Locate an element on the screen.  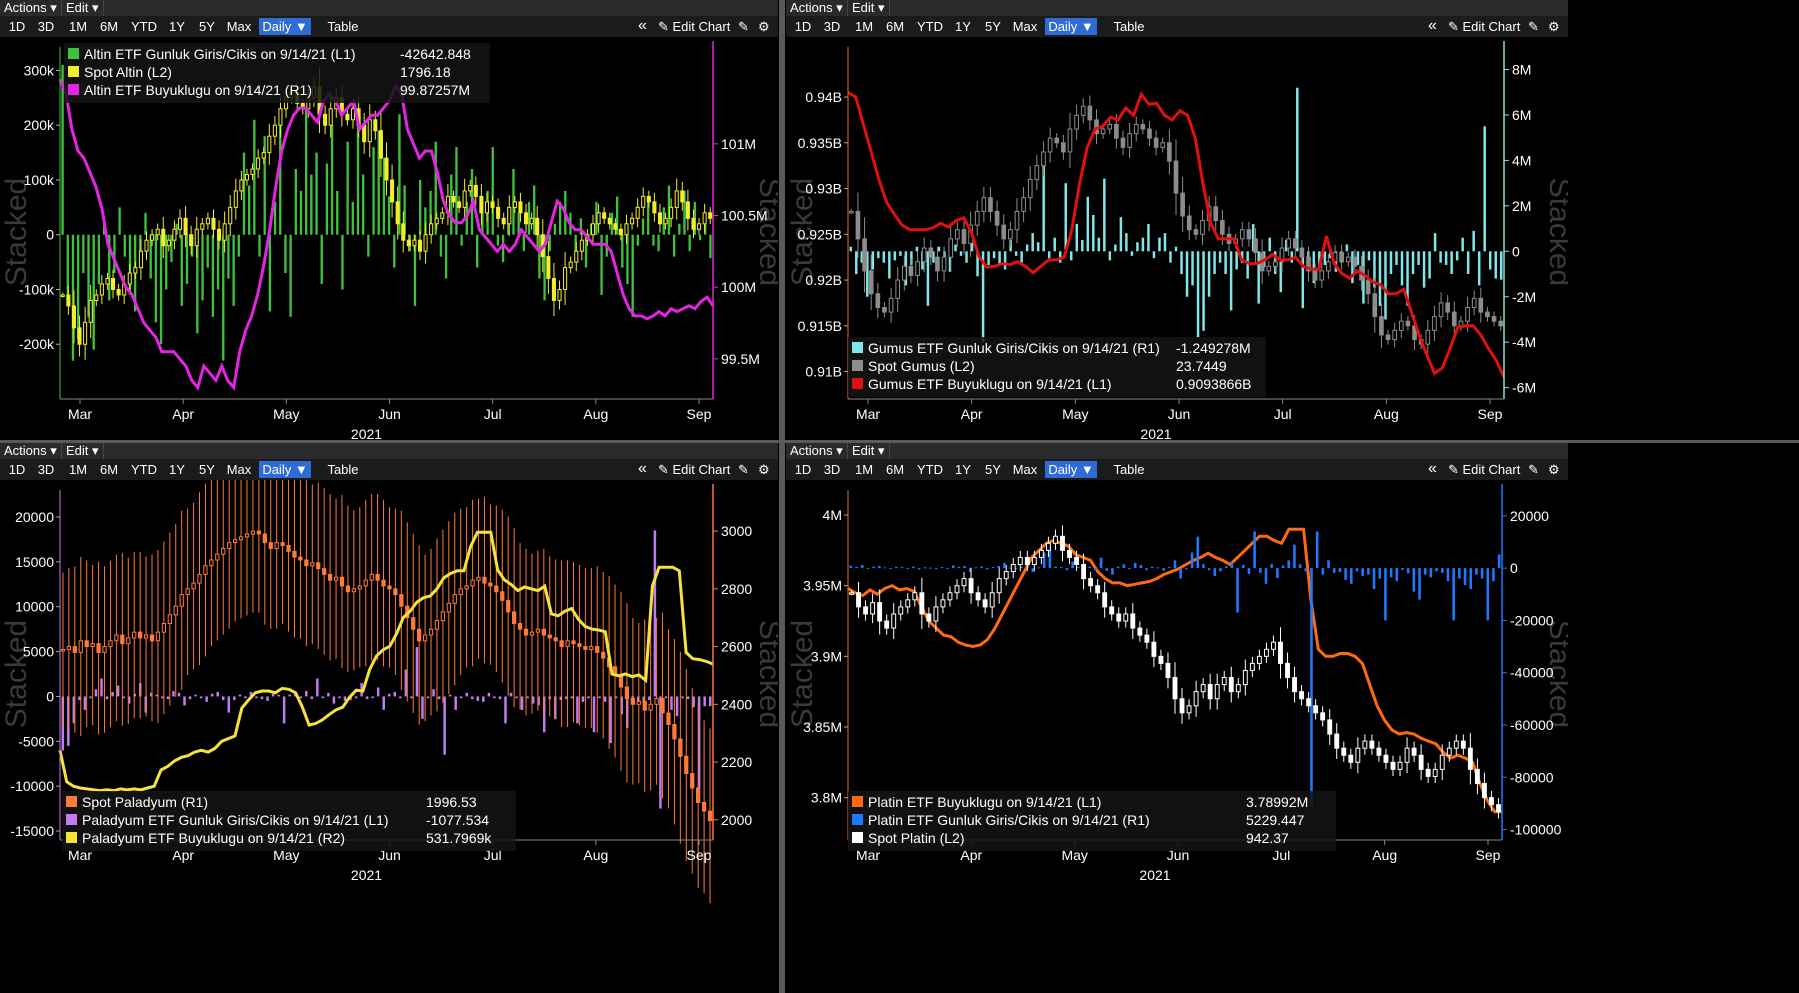
legend-swatch is located at coordinates (857, 347).